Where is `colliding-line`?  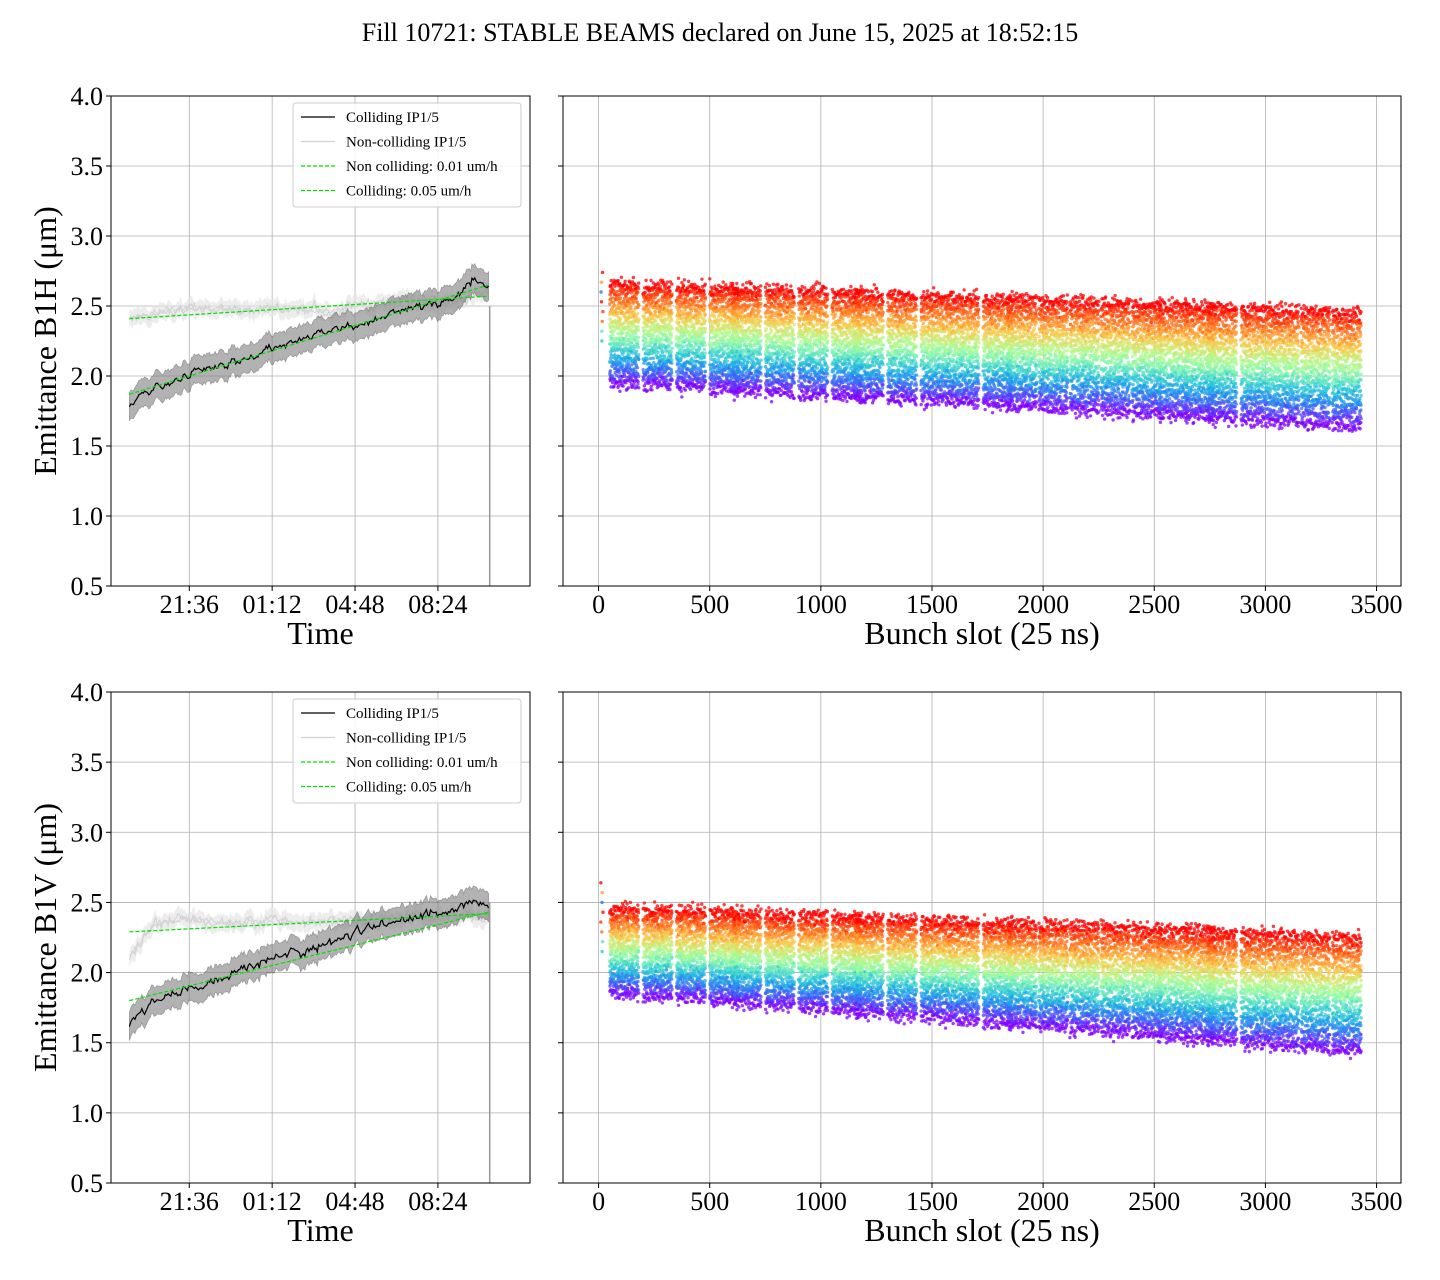 colliding-line is located at coordinates (309, 342).